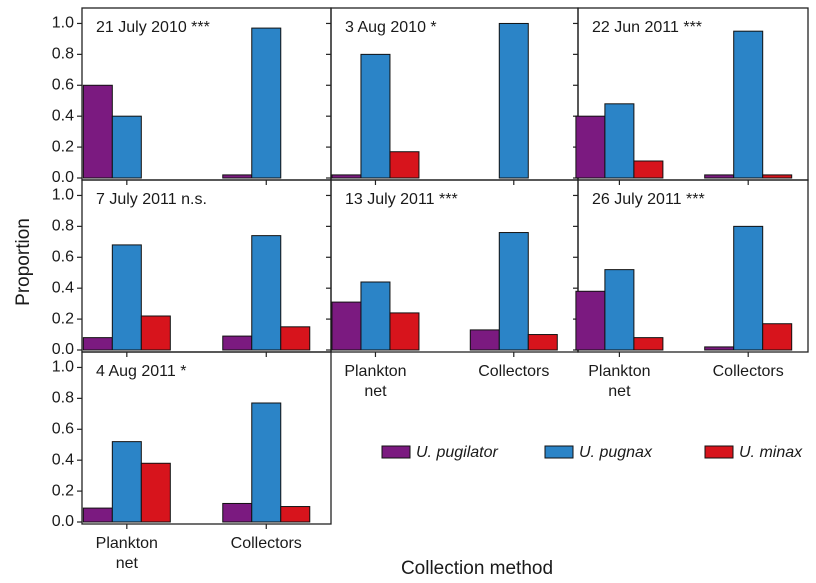  Describe the element at coordinates (647, 27) in the screenshot. I see `panel-title: 22 Jun 2011 ***` at that location.